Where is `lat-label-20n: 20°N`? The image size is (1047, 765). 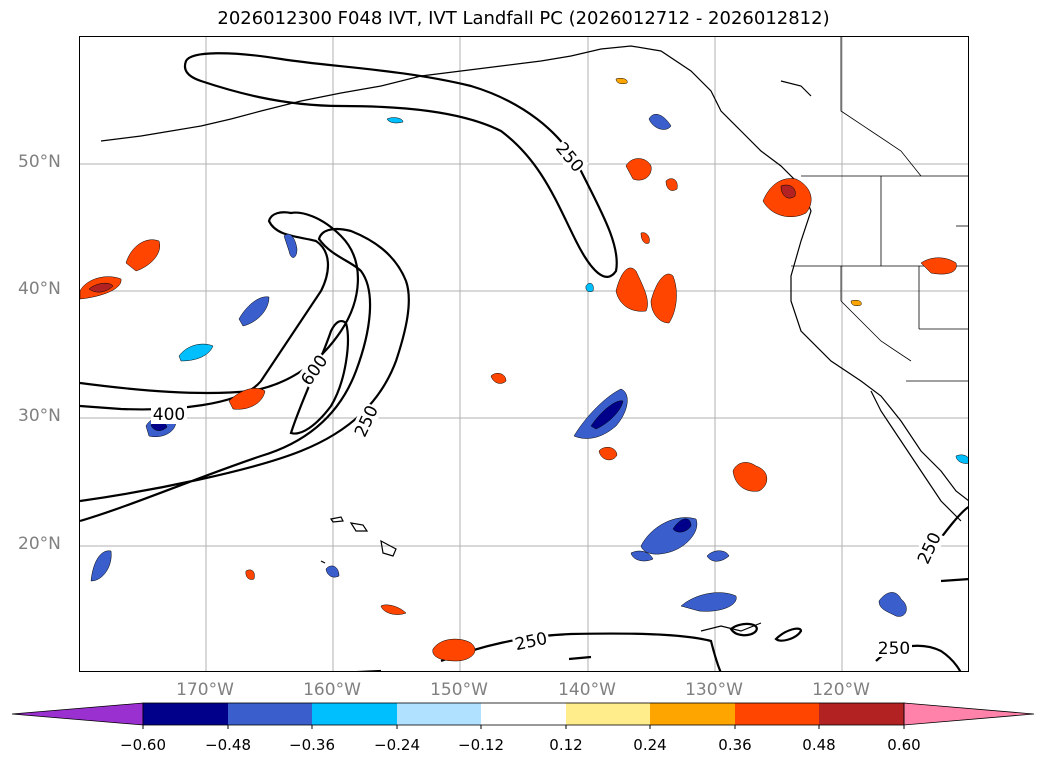 lat-label-20n: 20°N is located at coordinates (39, 544).